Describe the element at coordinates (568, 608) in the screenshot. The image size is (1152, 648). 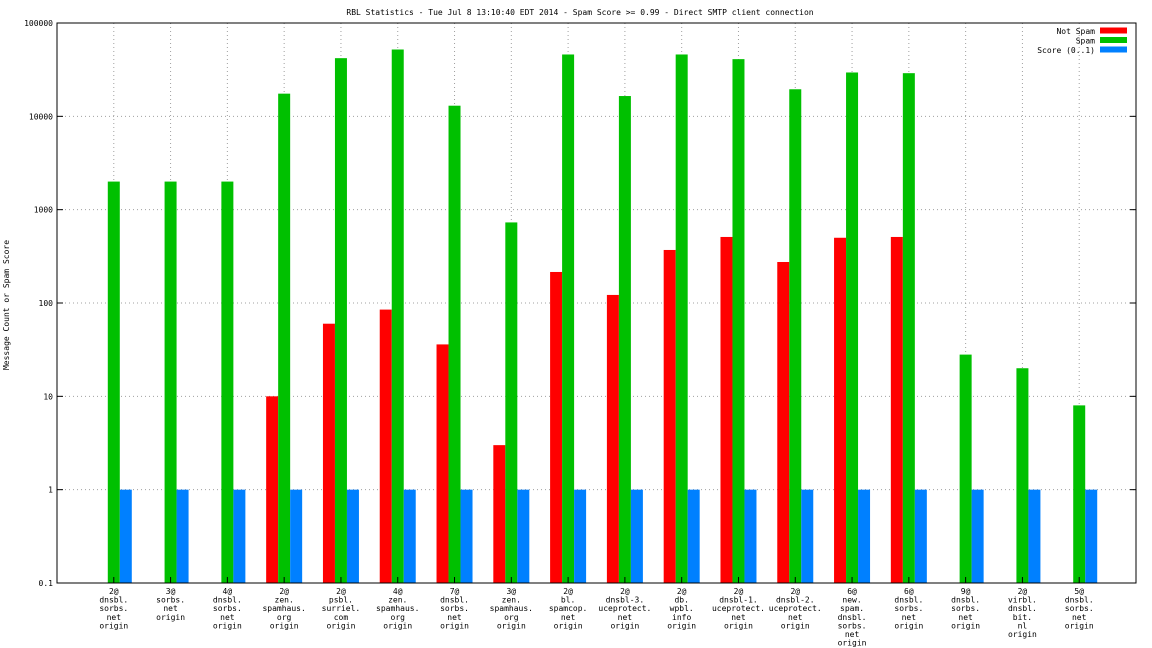
I see `x-tick-label: spamcop.` at that location.